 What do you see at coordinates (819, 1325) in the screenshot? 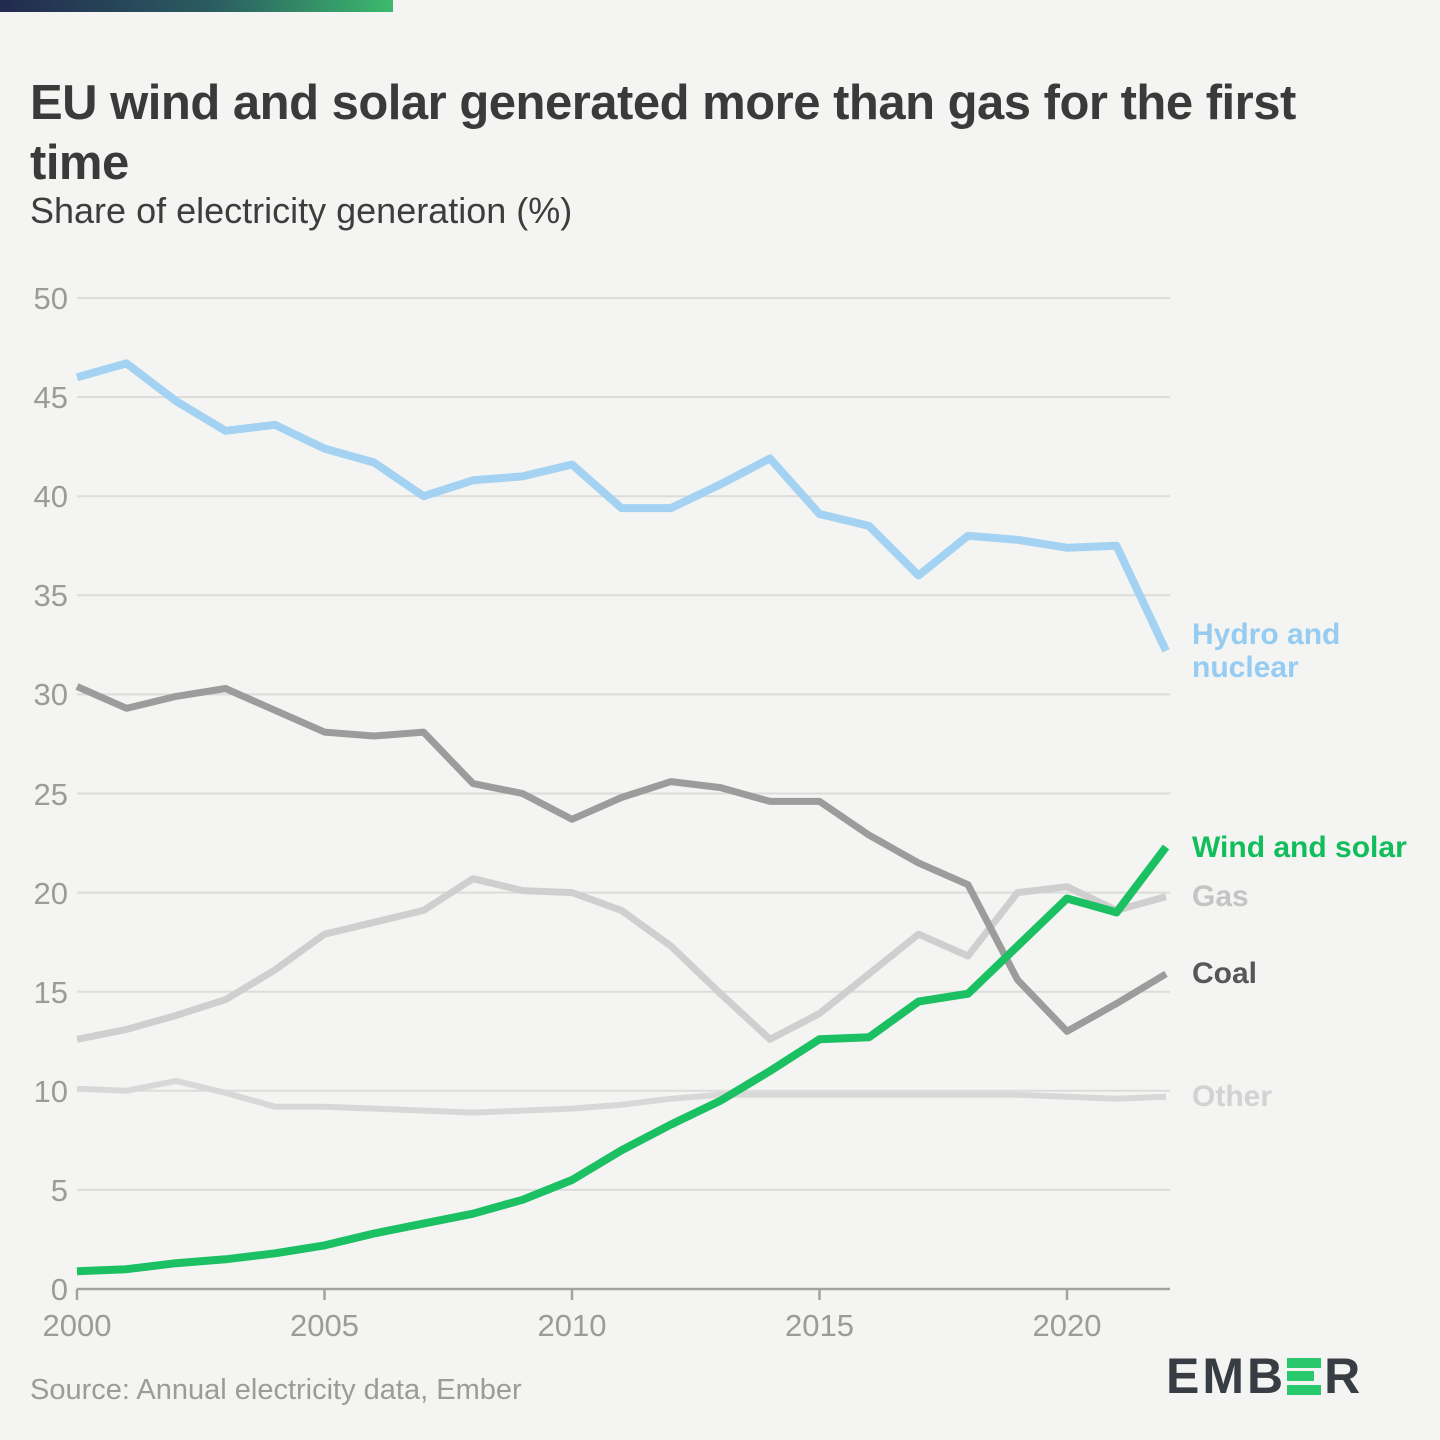
I see `x-axis-label-2015: 2015` at bounding box center [819, 1325].